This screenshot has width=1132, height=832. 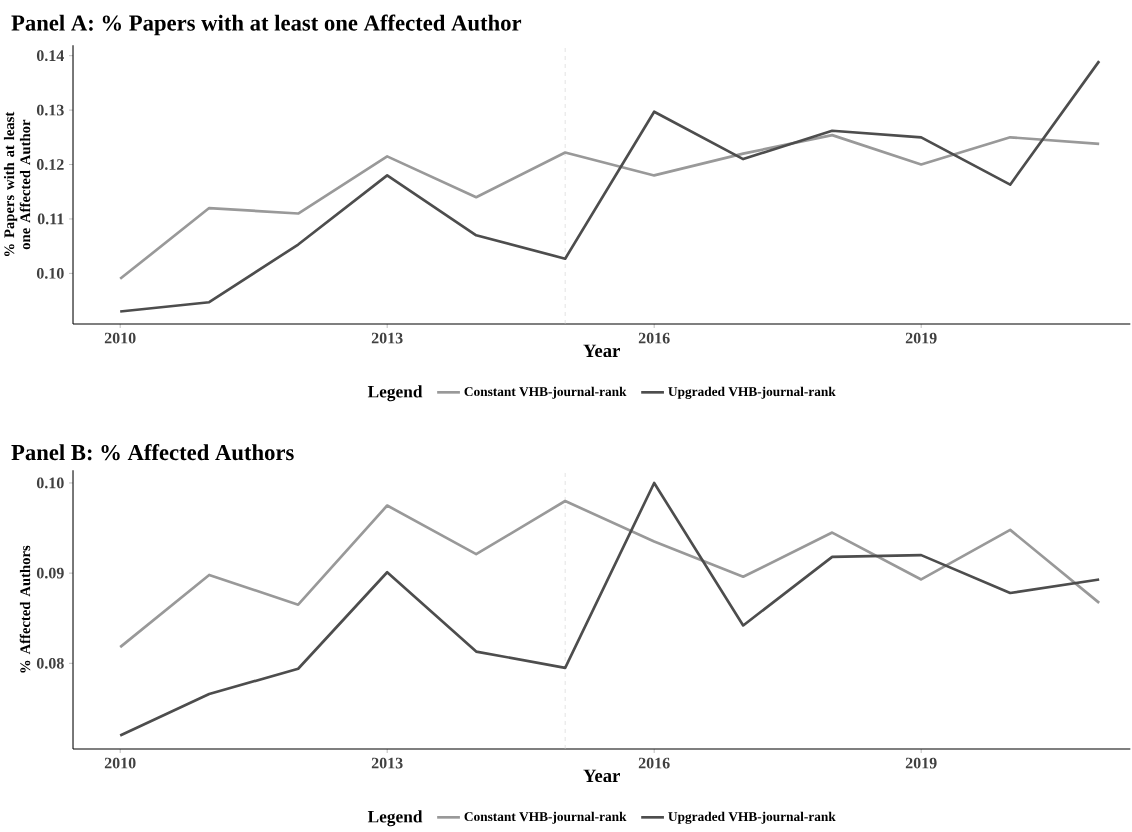 I want to click on y-tick-label: 0.13, so click(x=50, y=110).